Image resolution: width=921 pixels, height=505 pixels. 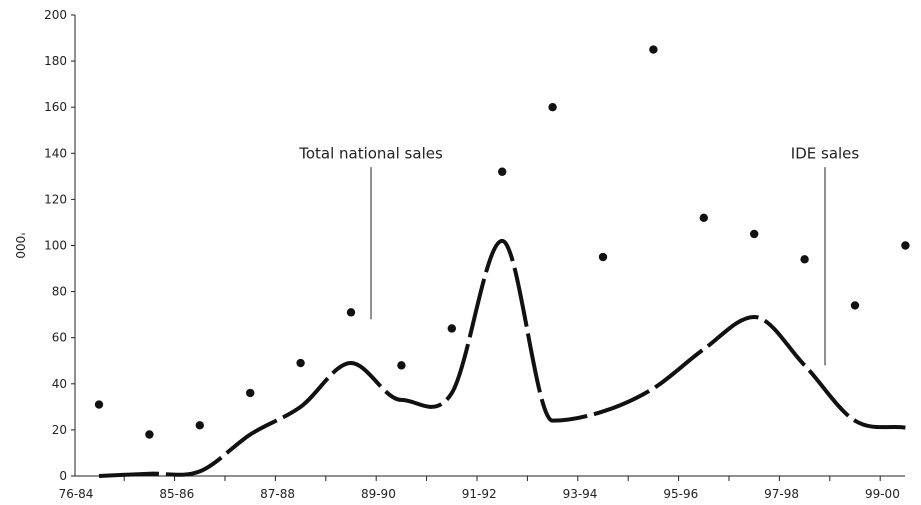 What do you see at coordinates (63, 476) in the screenshot?
I see `y-tick-label: 0` at bounding box center [63, 476].